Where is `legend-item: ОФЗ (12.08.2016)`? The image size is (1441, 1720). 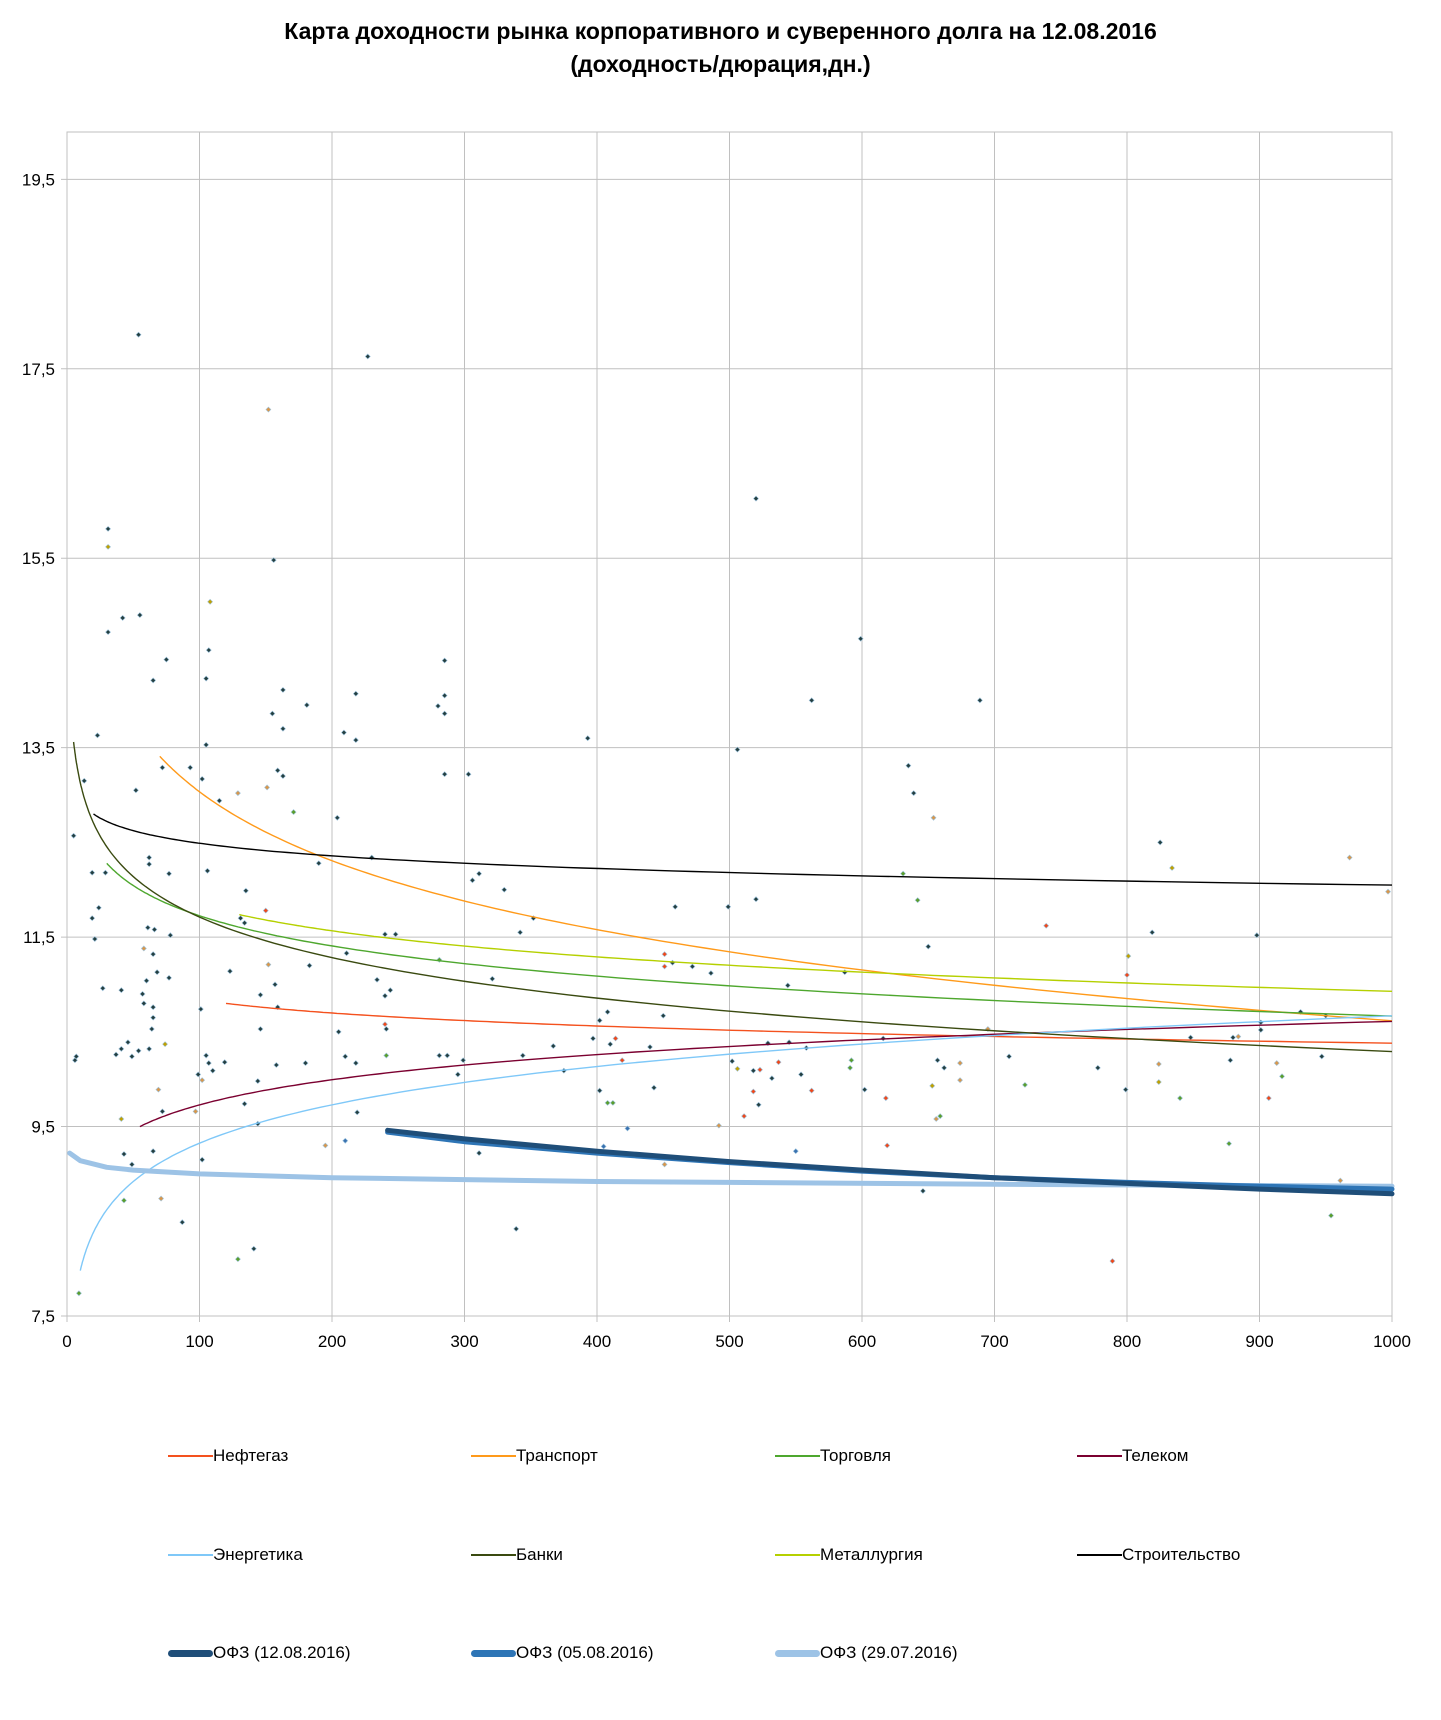 legend-item: ОФЗ (12.08.2016) is located at coordinates (259, 1653).